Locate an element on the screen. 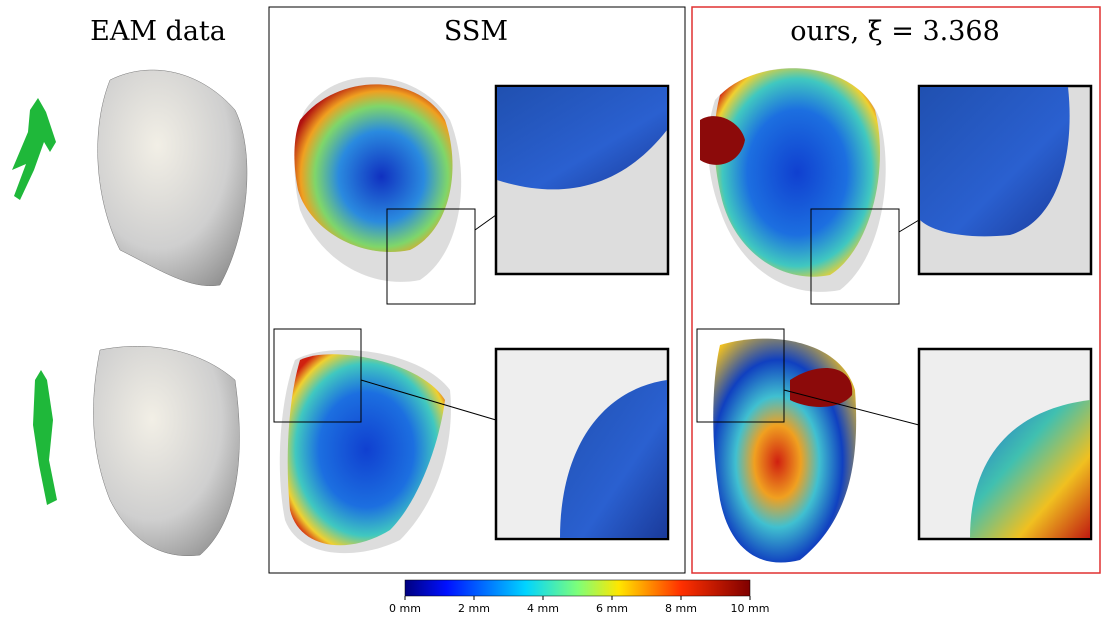  colorbar is located at coordinates (577, 588).